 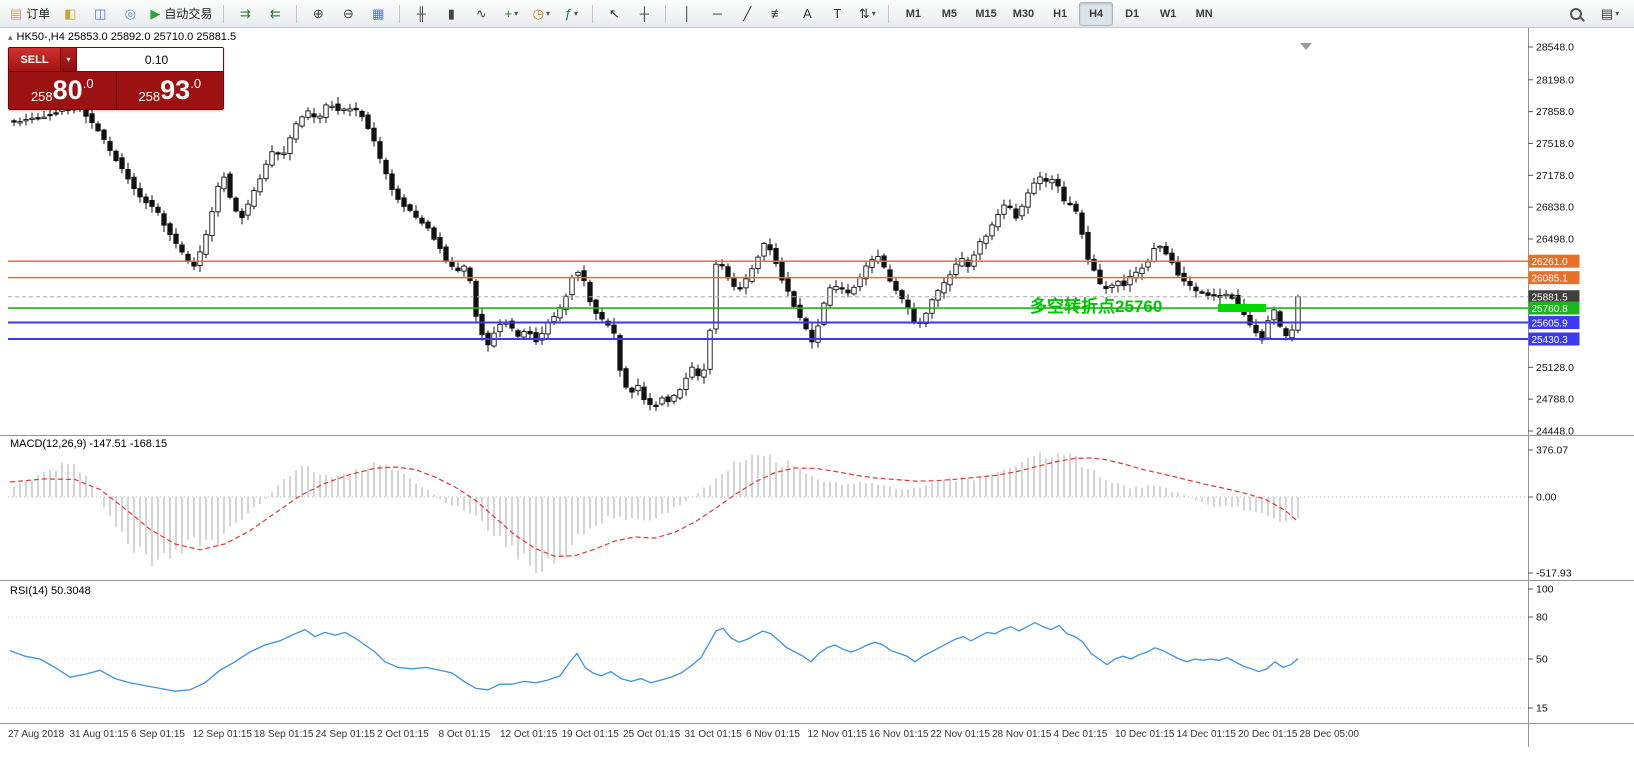 What do you see at coordinates (1554, 339) in the screenshot?
I see `price-level-badge` at bounding box center [1554, 339].